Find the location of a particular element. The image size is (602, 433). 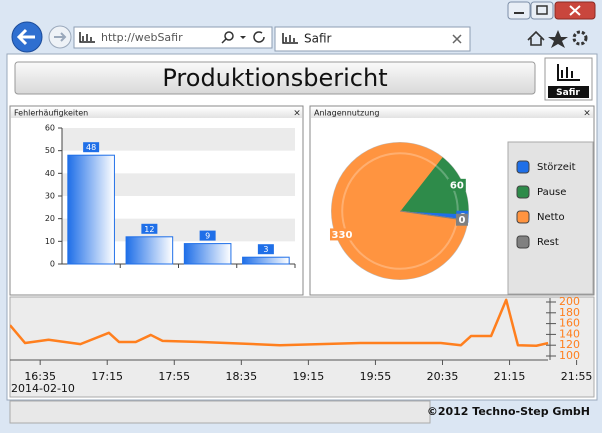

y-tick-label: 60 is located at coordinates (50, 128).